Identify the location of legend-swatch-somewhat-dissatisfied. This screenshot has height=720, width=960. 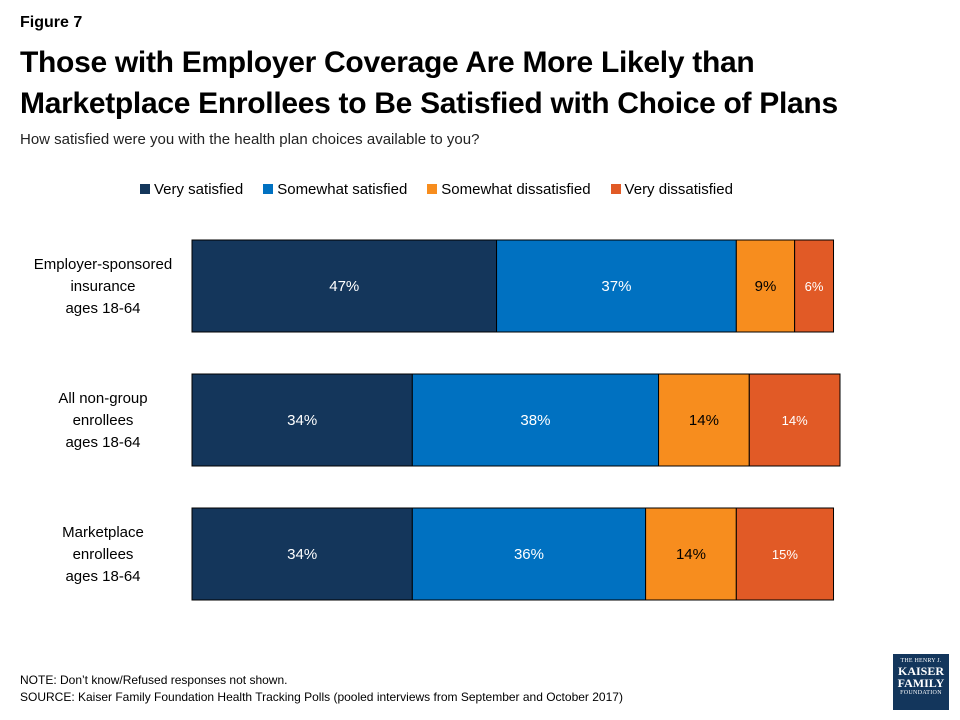
(432, 189).